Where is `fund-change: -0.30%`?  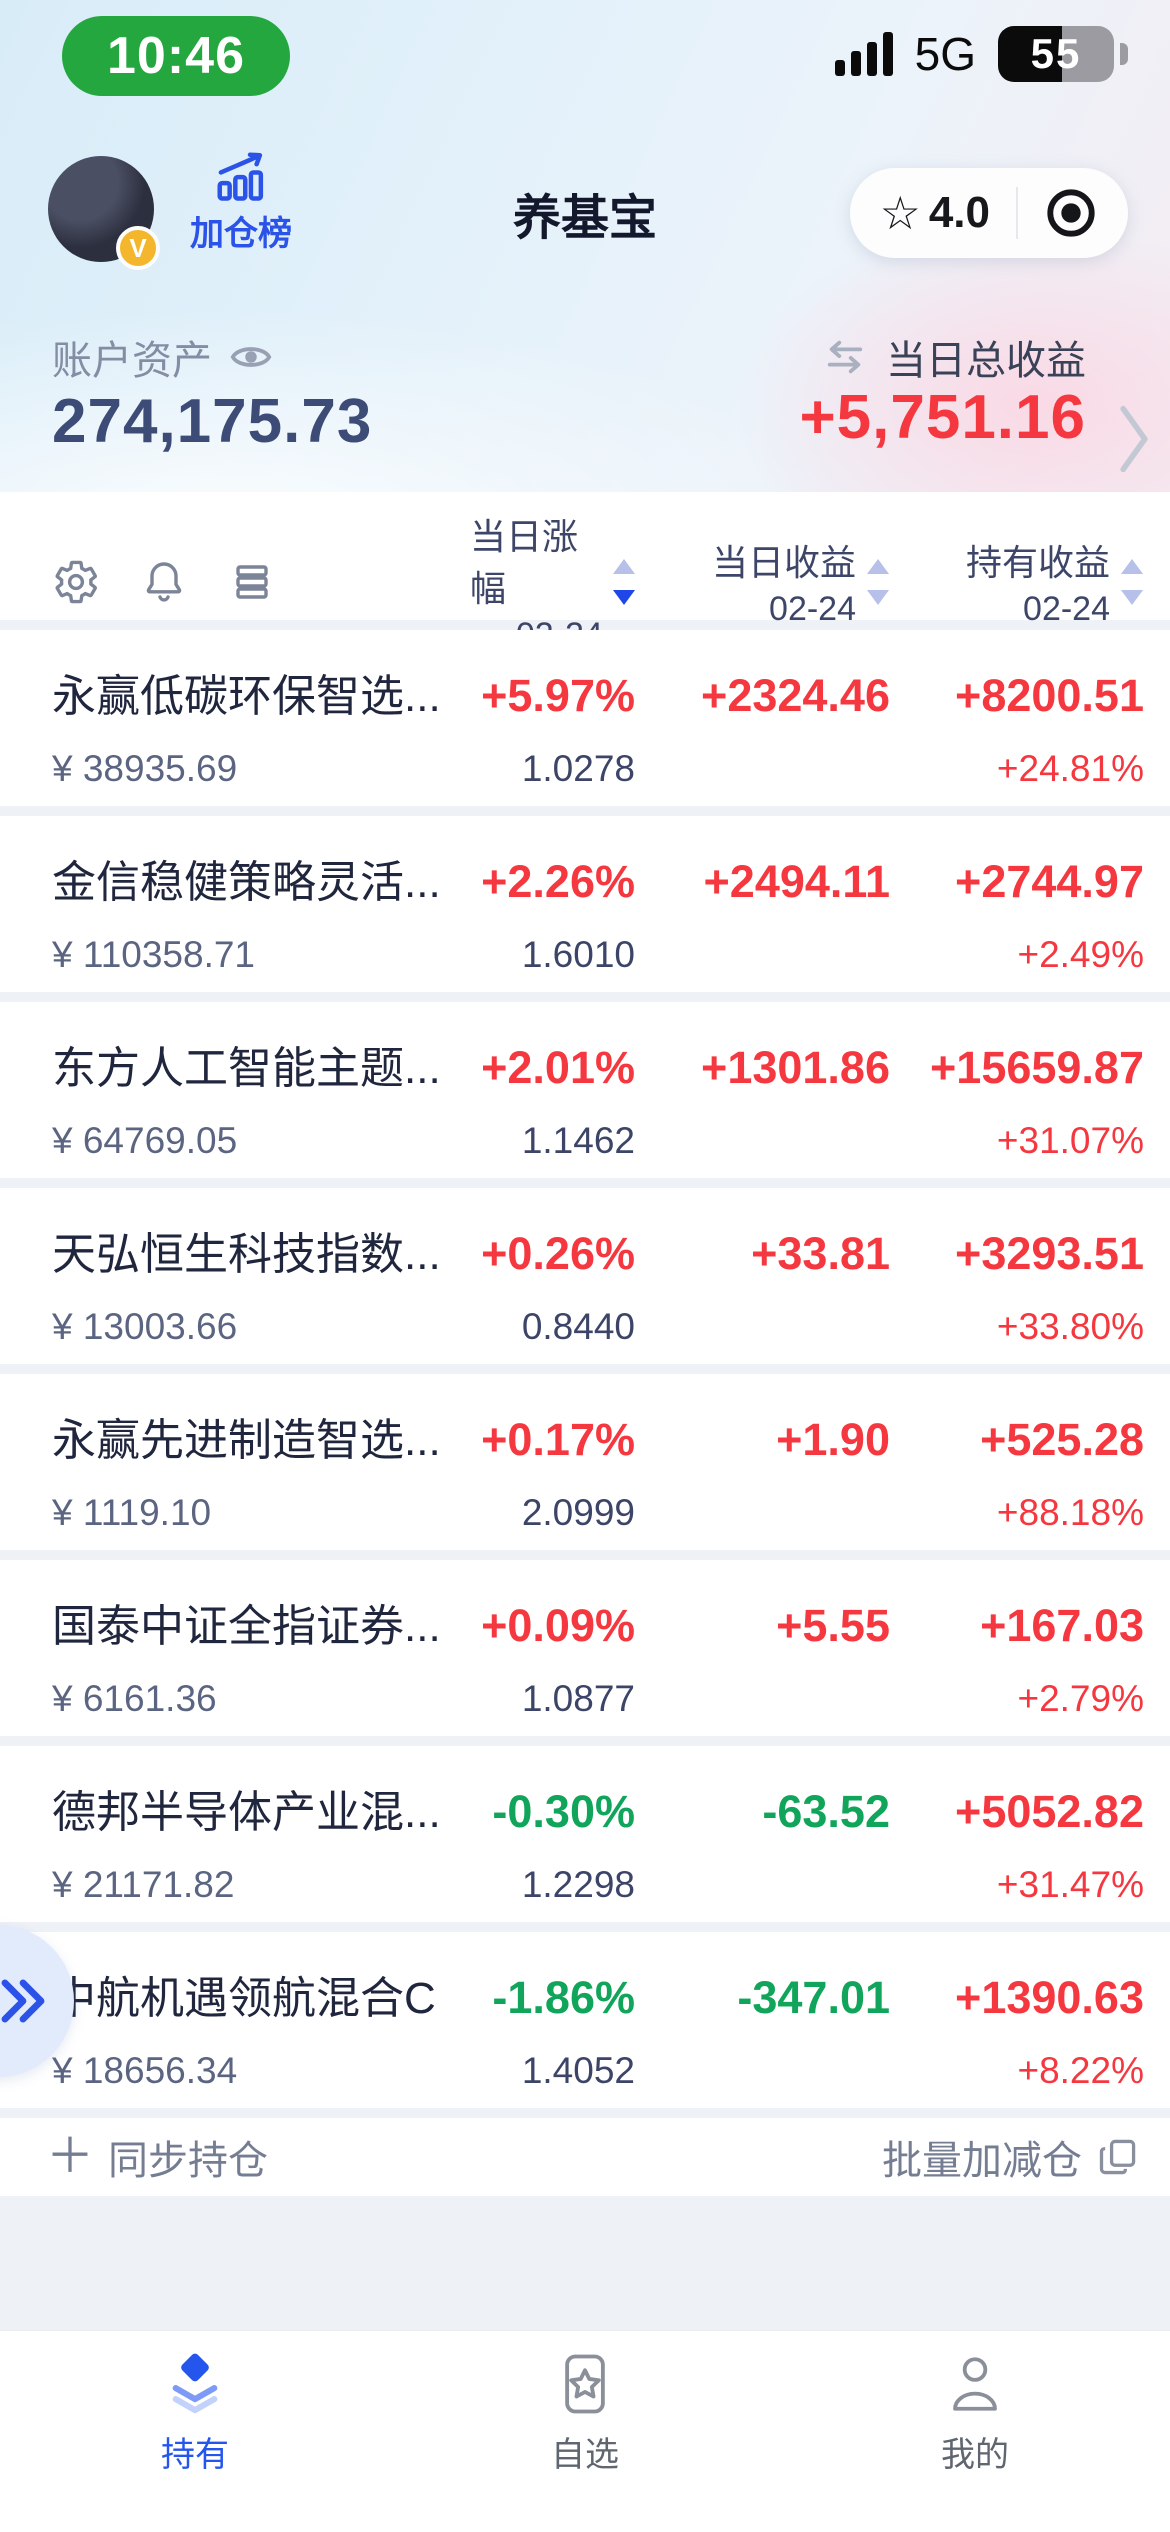 fund-change: -0.30% is located at coordinates (563, 1811).